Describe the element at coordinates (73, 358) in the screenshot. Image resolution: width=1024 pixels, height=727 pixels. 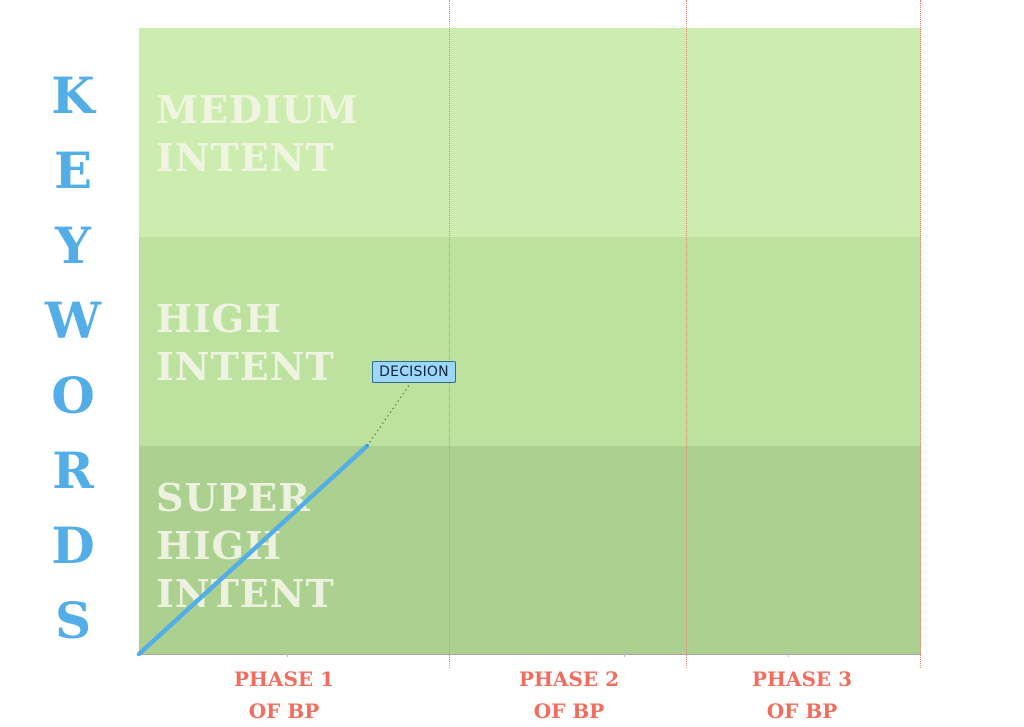
I see `keywords-vertical-title: K E Y W O R D S` at that location.